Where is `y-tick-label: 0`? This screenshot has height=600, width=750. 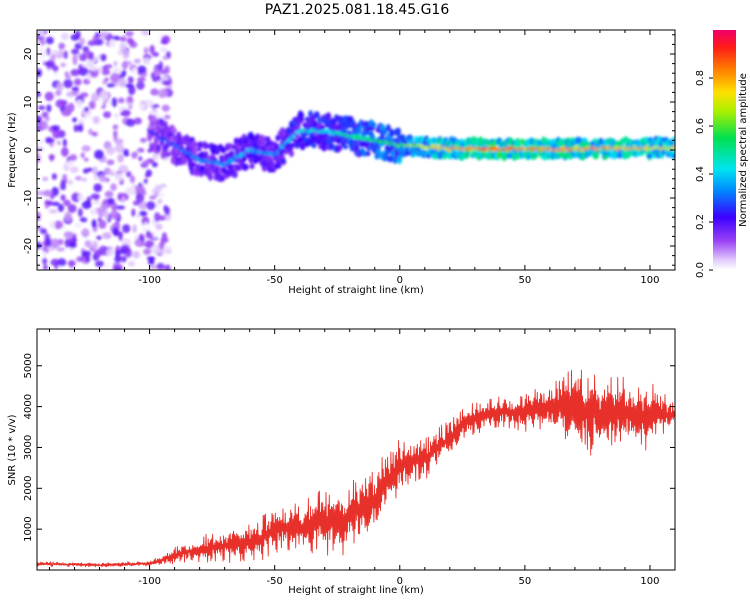
y-tick-label: 0 is located at coordinates (28, 150).